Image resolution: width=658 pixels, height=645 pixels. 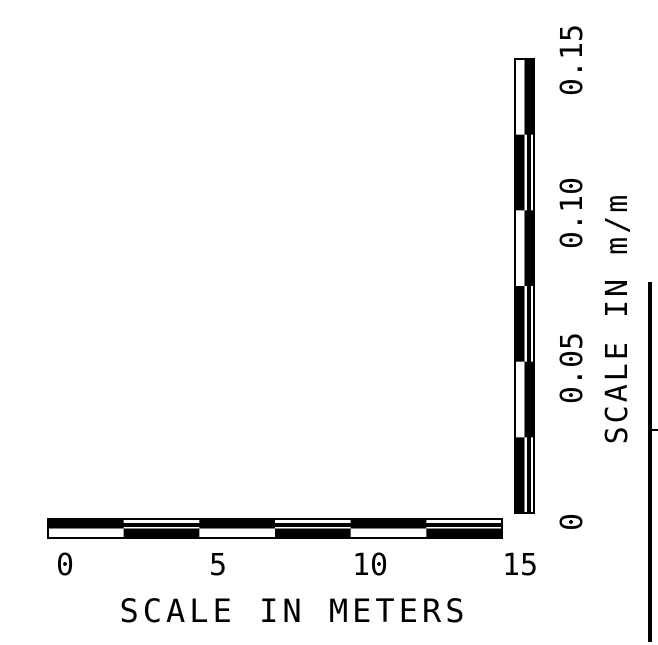 What do you see at coordinates (572, 368) in the screenshot?
I see `vertical-tick-label-0-05: 0.05` at bounding box center [572, 368].